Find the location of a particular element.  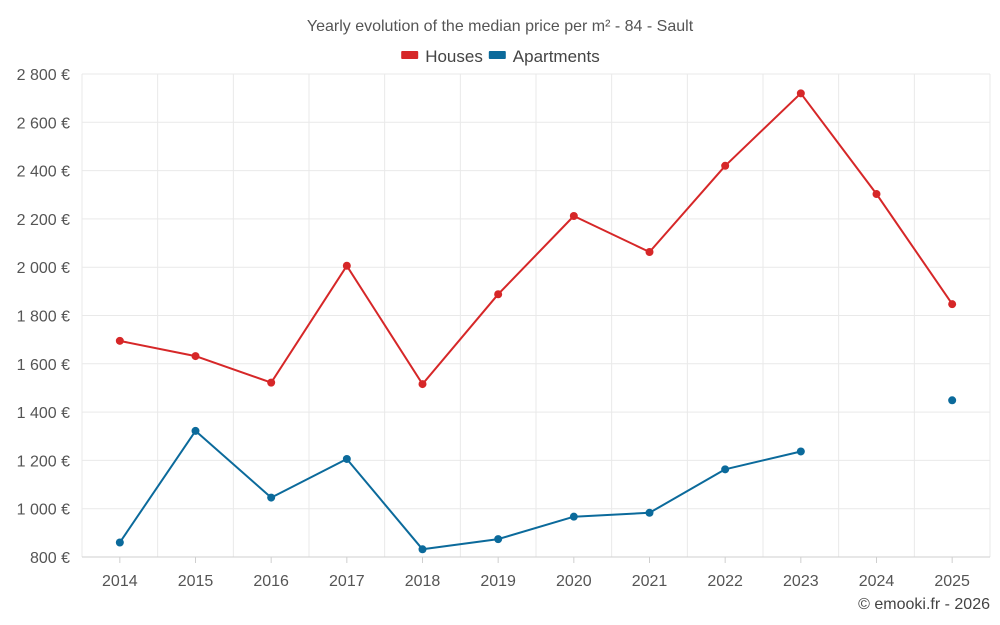

x-tick-label: 2022 is located at coordinates (725, 581).